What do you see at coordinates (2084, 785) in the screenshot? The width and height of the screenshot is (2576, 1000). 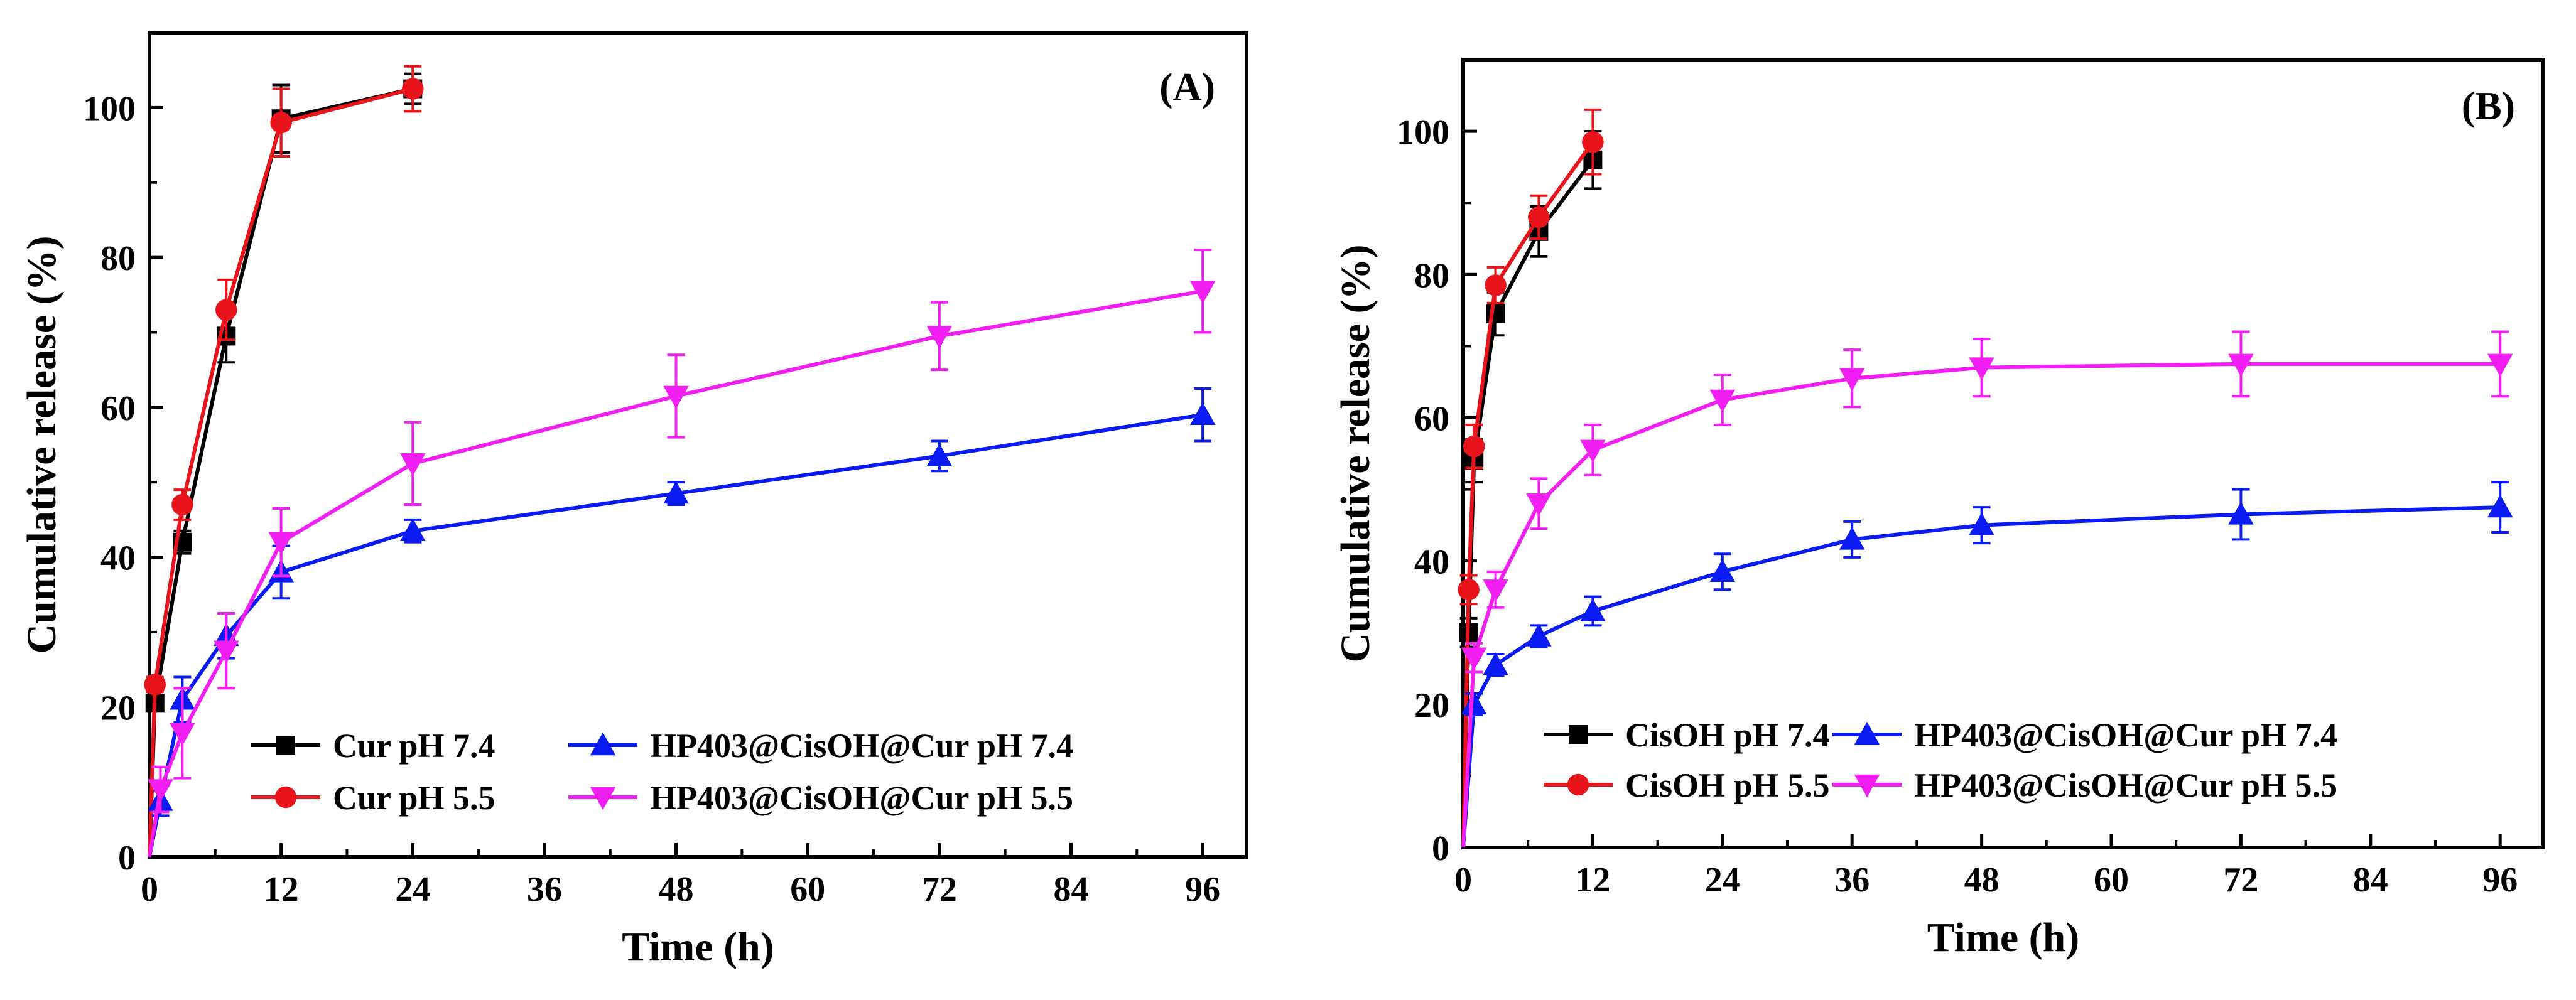 I see `legend-entry-b-3: HP403@CisOH@Cur pH 5.5` at bounding box center [2084, 785].